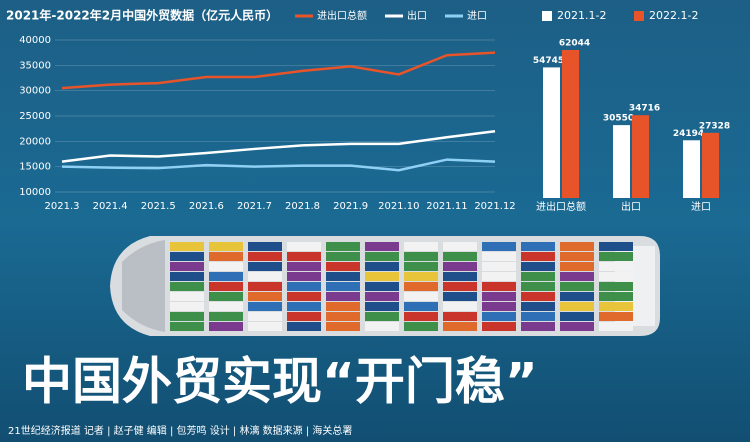 Image resolution: width=750 pixels, height=442 pixels. I want to click on legend-label: 2021.1-2, so click(581, 15).